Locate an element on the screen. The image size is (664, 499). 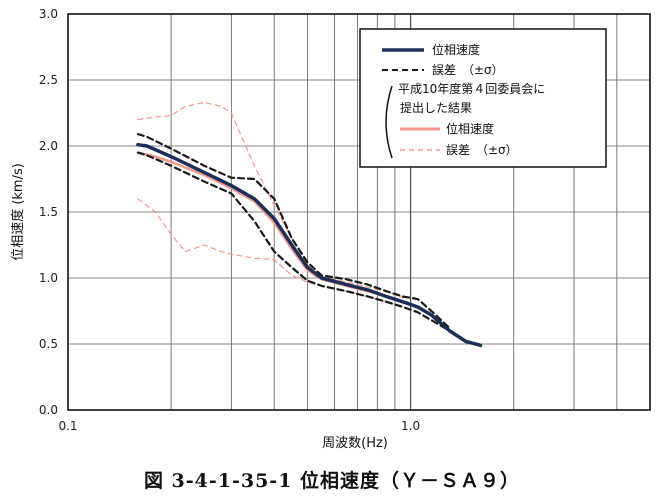
legend-label-phase-velocity: 位相速度 is located at coordinates (456, 49).